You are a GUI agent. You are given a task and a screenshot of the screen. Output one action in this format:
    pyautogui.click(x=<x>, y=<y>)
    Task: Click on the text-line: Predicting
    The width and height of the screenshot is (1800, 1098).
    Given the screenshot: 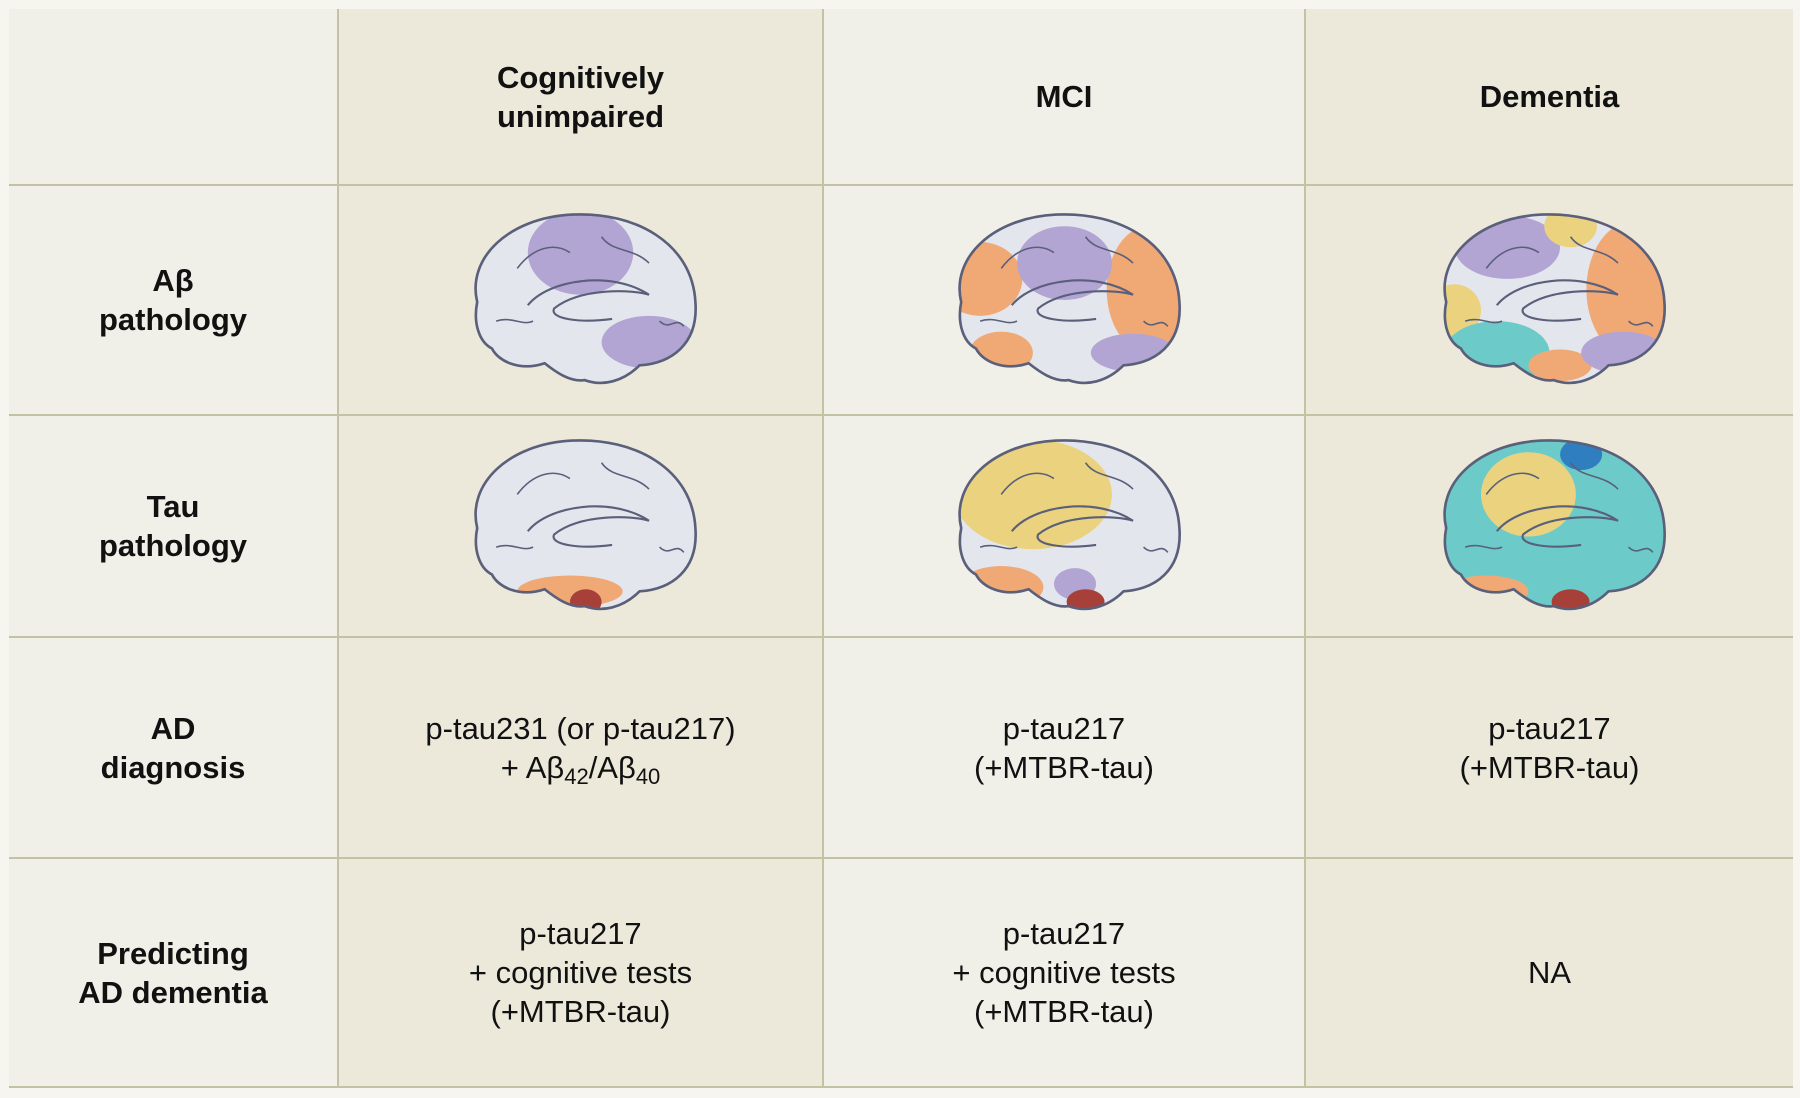 What is the action you would take?
    pyautogui.click(x=173, y=953)
    